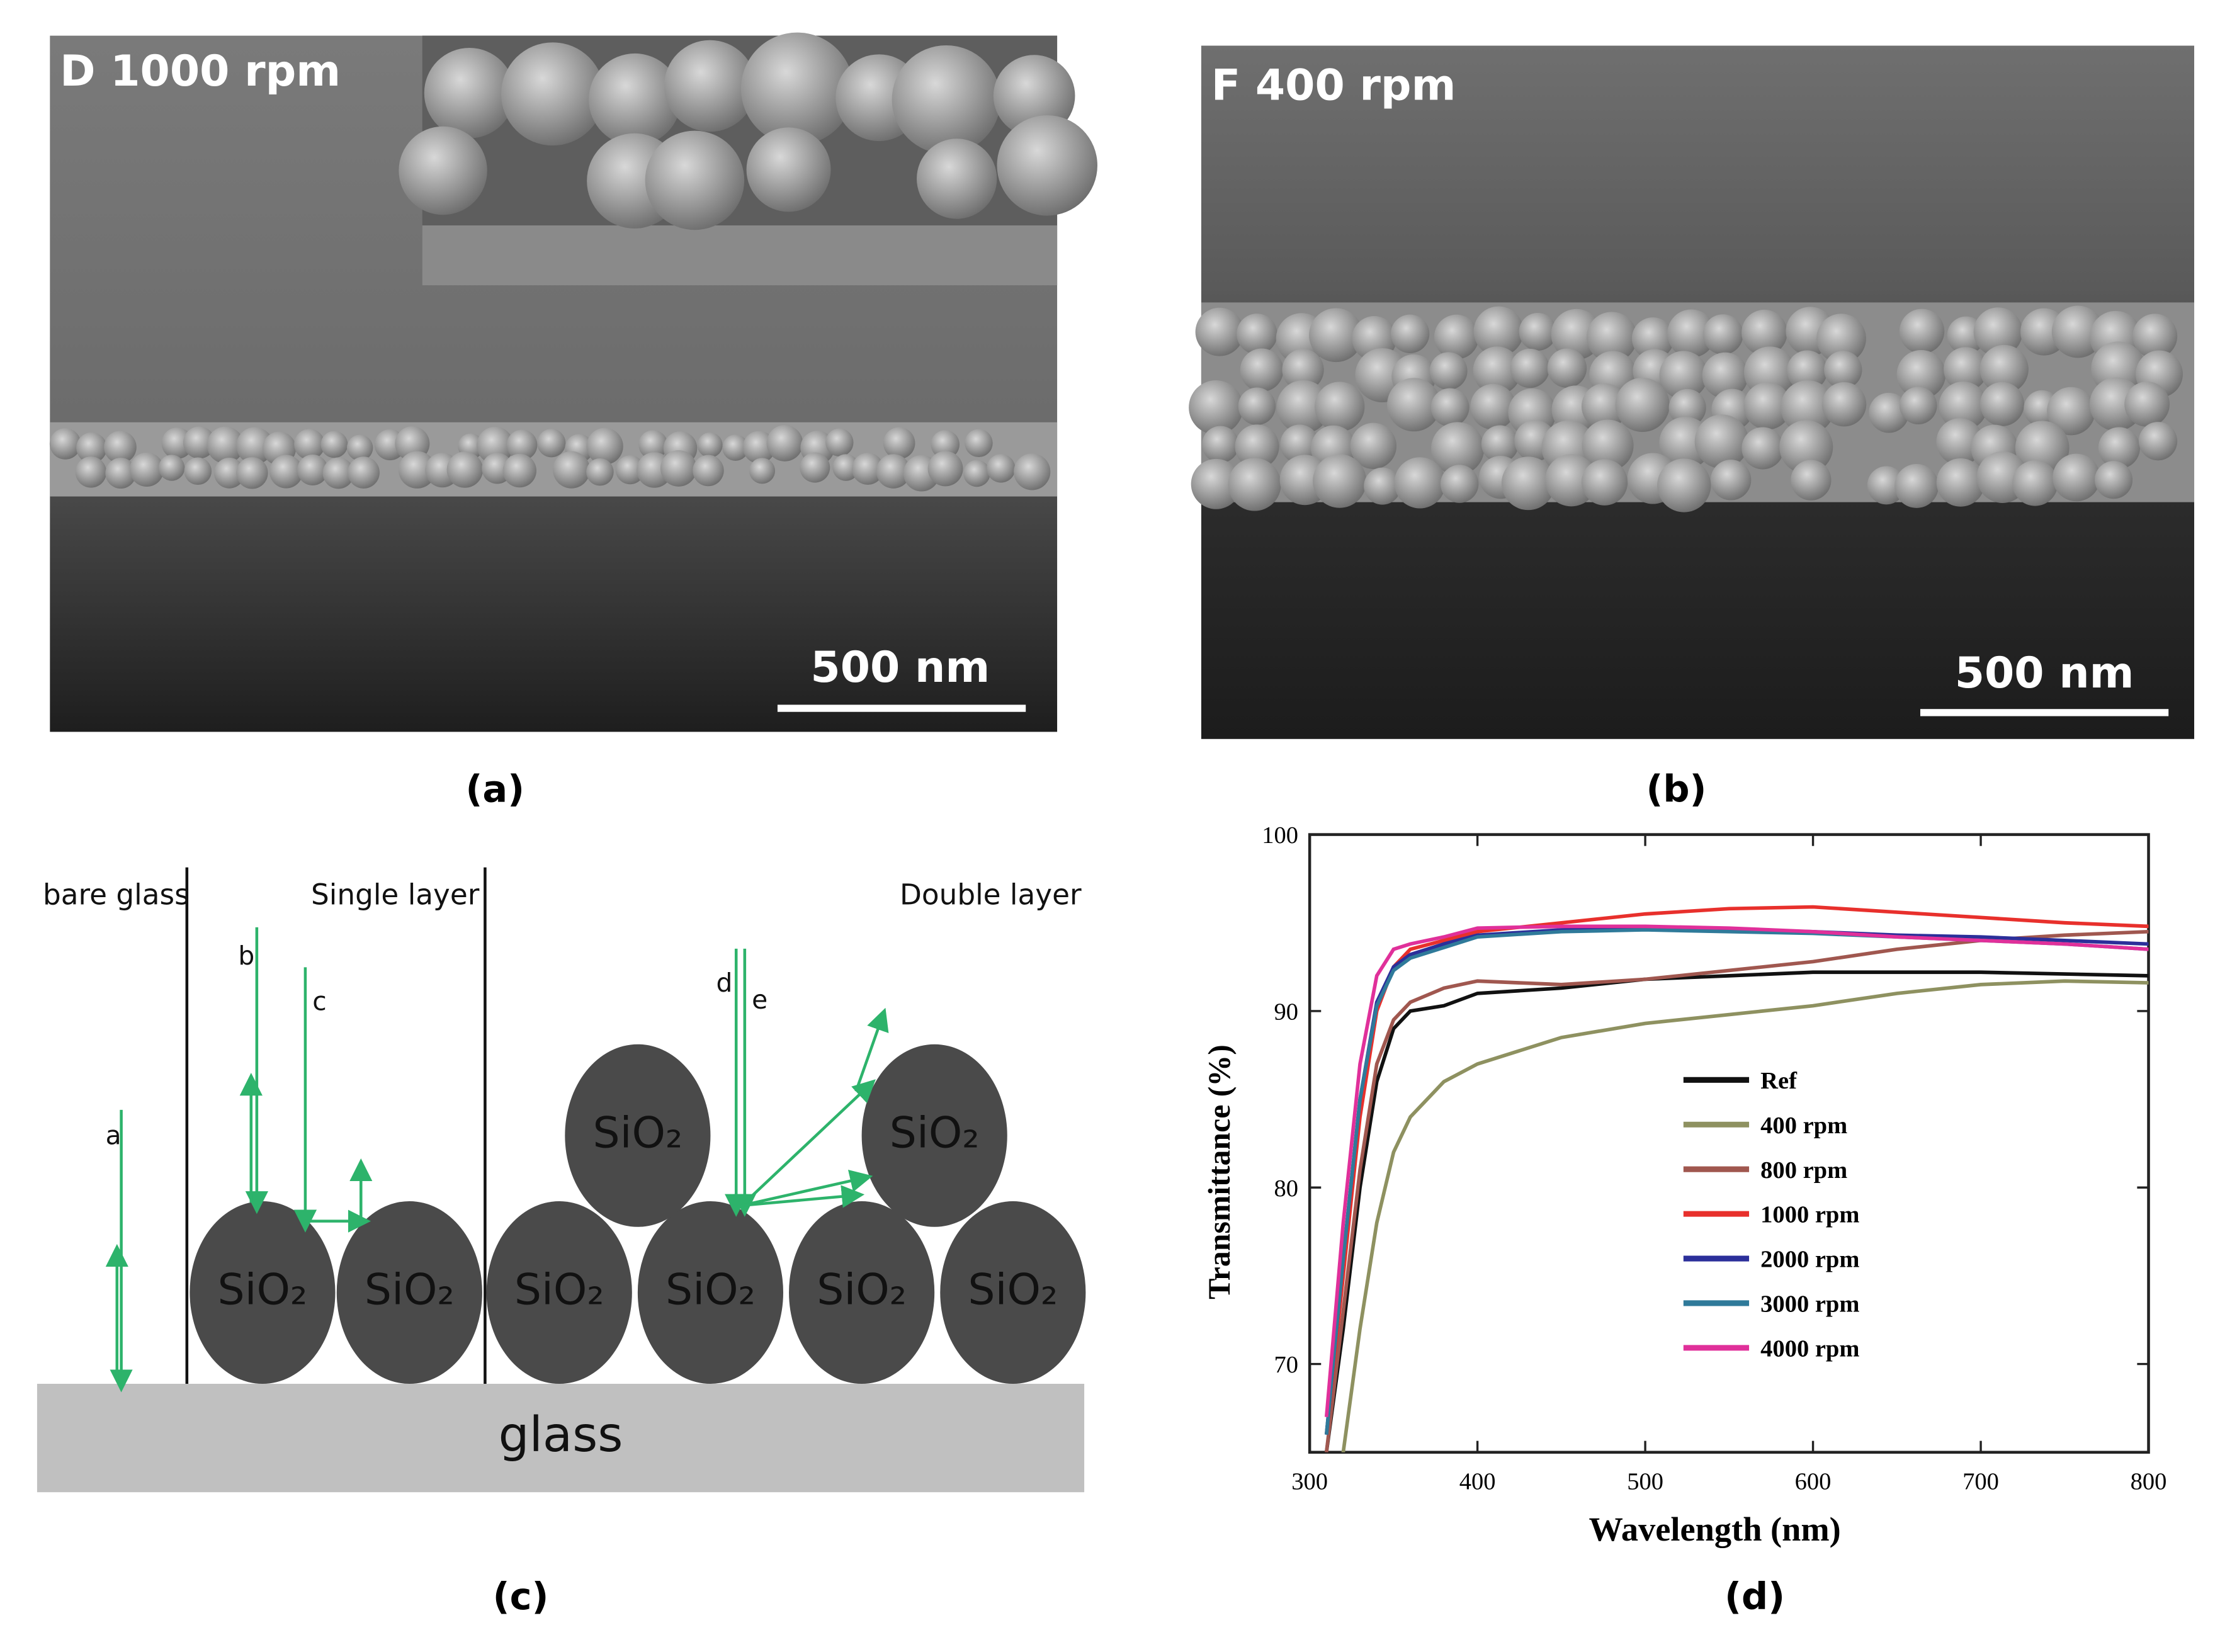  I want to click on x-tick-label: 300, so click(1309, 1482).